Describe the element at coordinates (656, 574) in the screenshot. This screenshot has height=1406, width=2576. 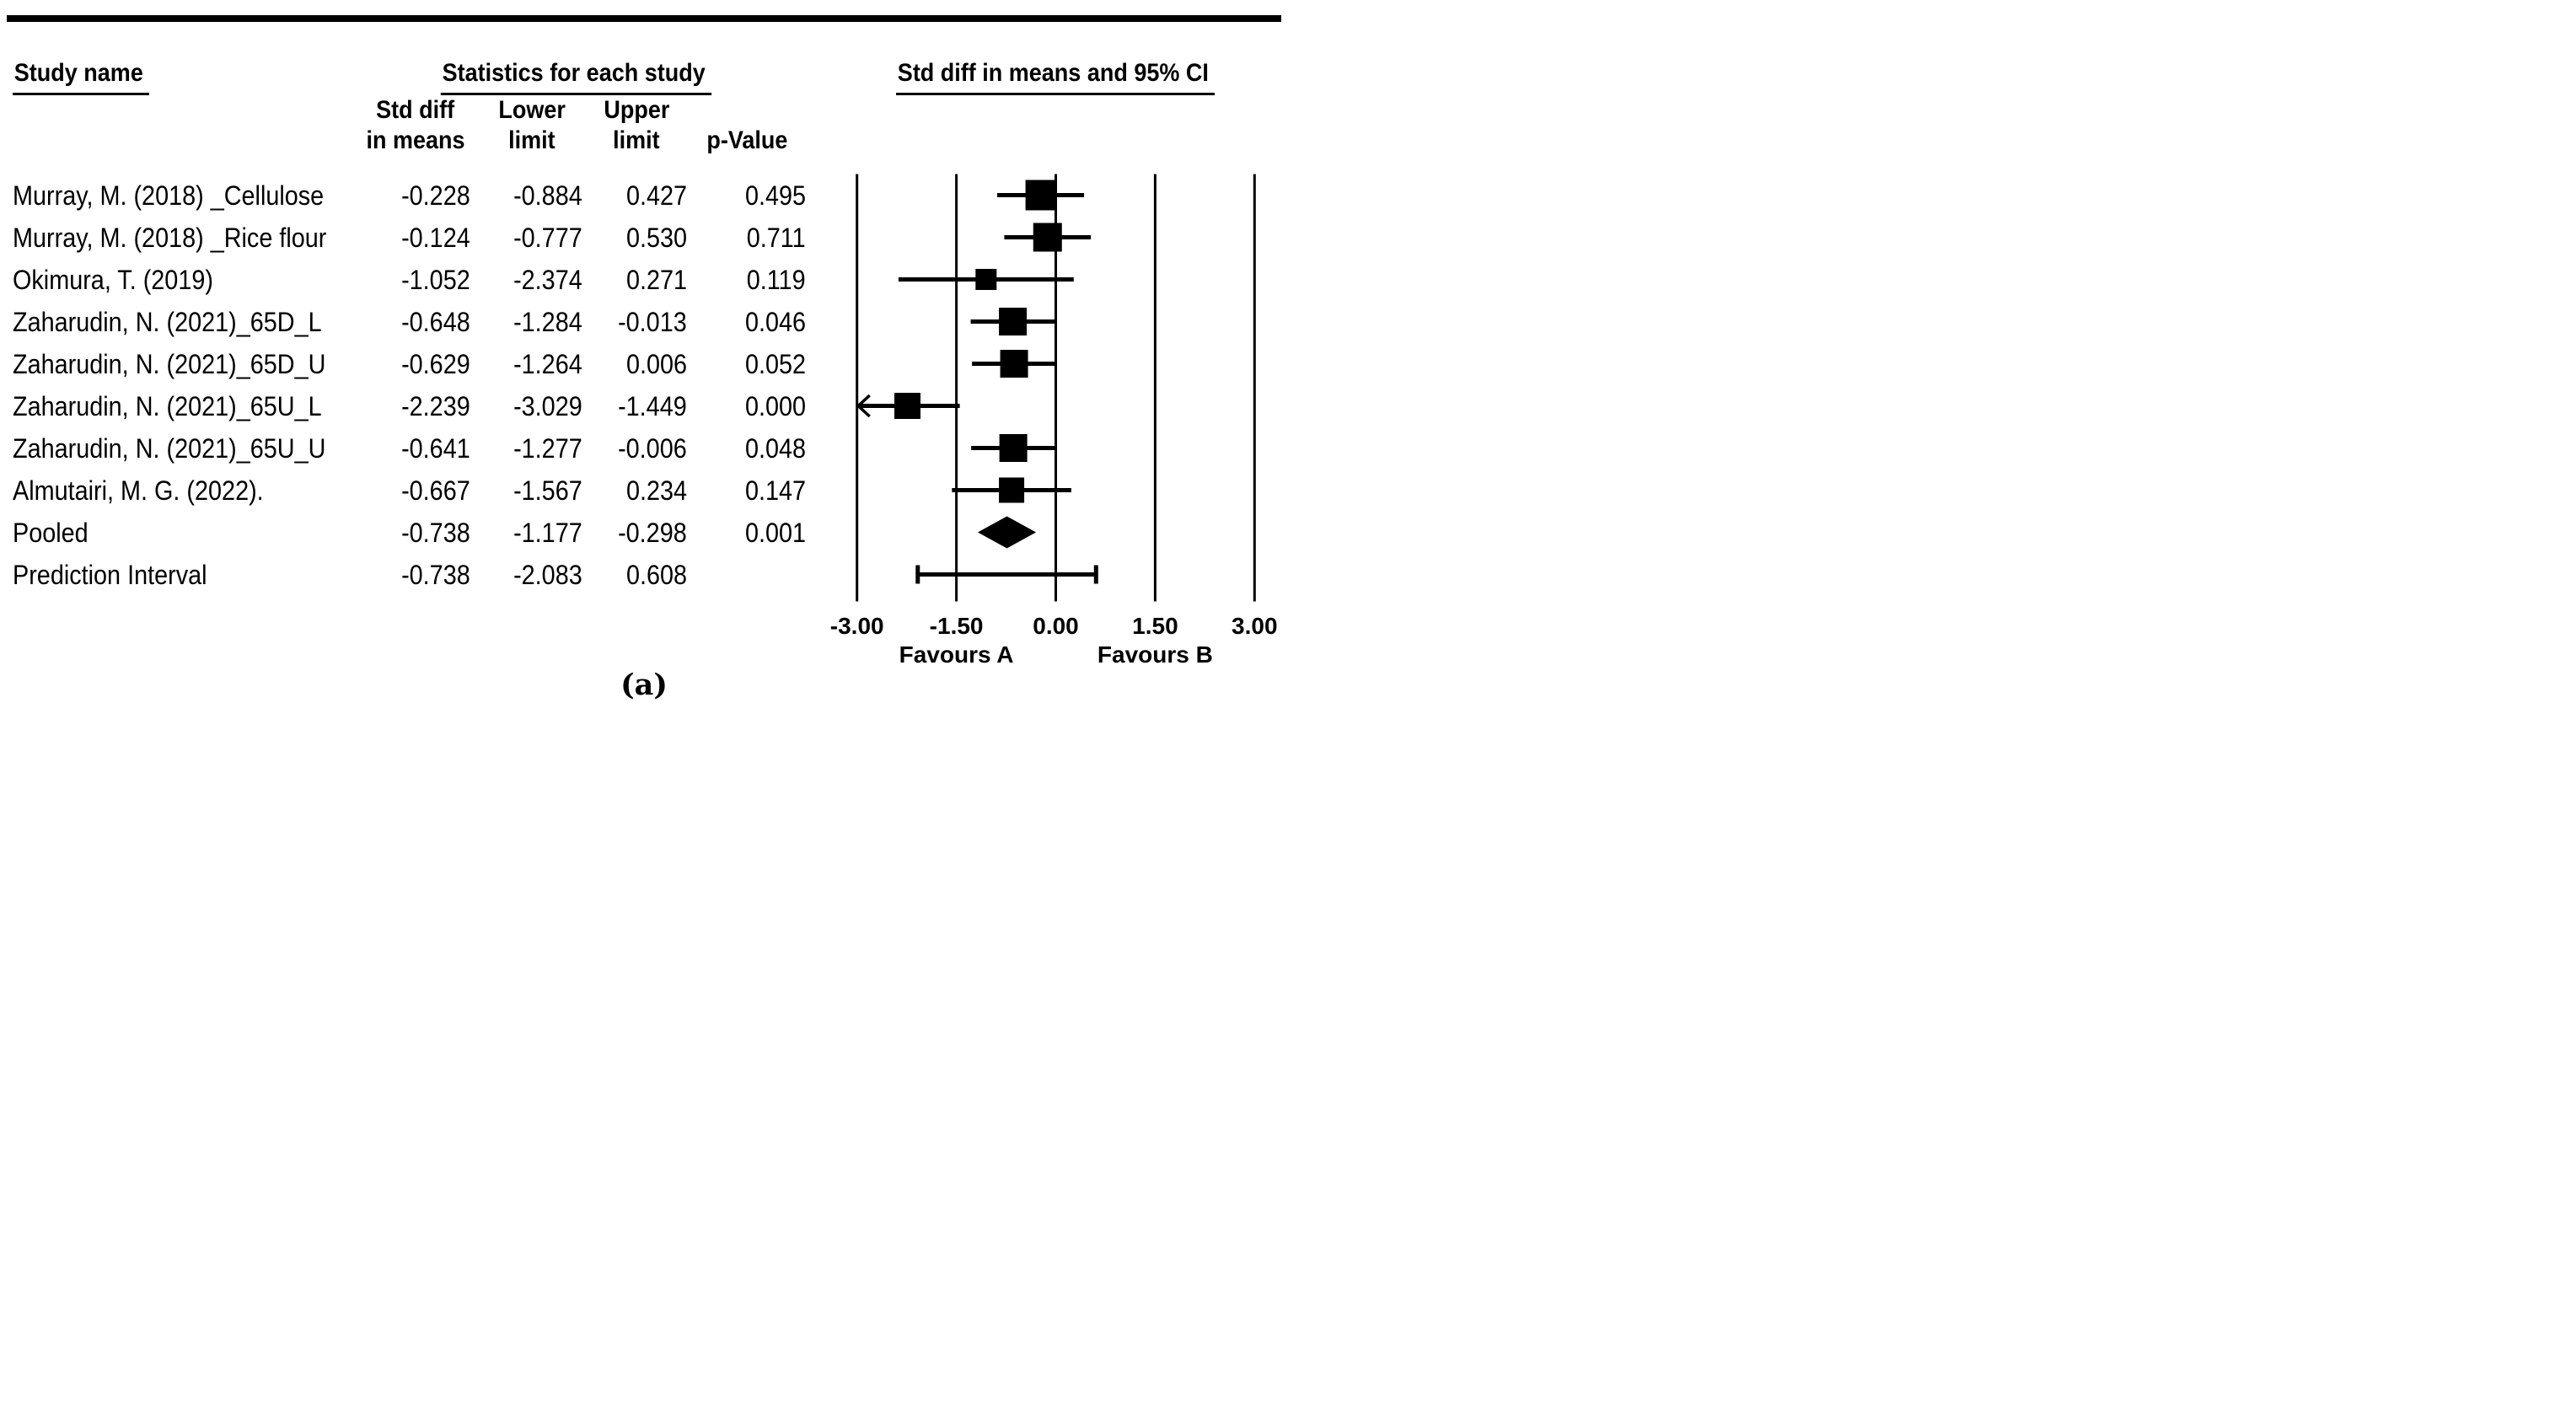
I see `upper-limit-cell-text: 0.608` at that location.